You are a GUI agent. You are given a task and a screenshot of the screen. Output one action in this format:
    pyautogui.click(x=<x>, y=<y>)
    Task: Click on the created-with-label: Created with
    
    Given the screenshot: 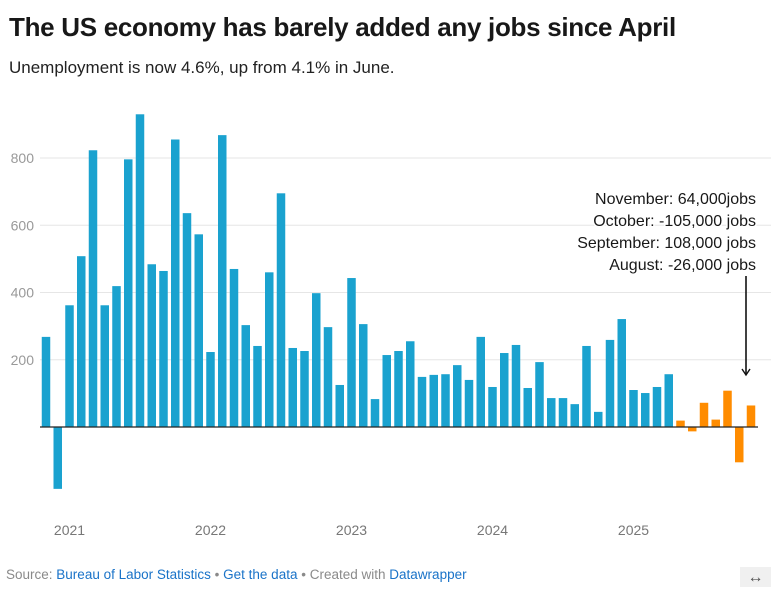 What is the action you would take?
    pyautogui.click(x=347, y=574)
    